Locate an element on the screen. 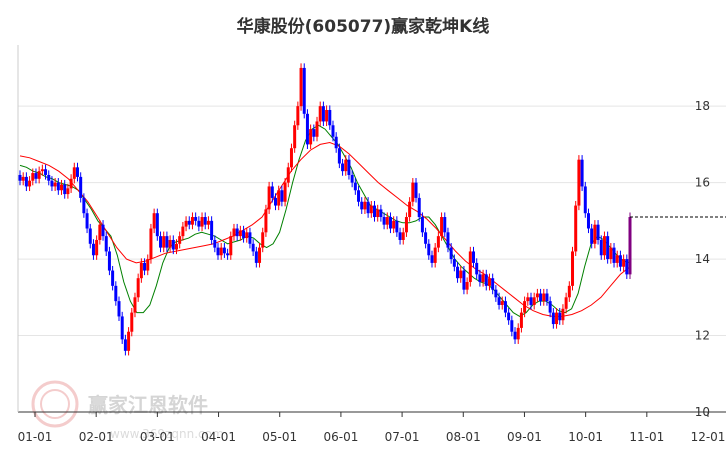 This screenshot has height=450, width=726. watermark: 赢家江恩软件 www.369zqnn.com is located at coordinates (127, 410).